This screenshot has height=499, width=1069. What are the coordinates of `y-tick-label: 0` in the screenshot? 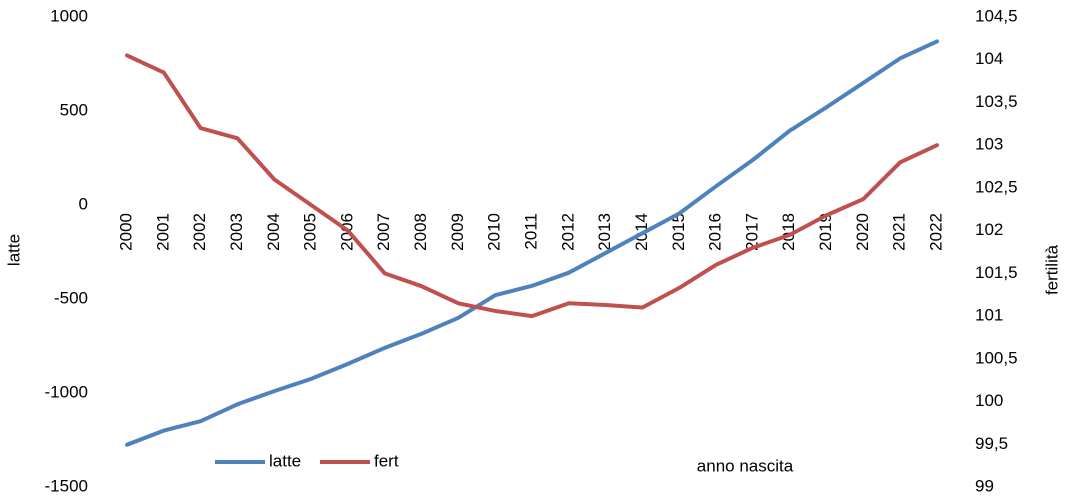 It's located at (83, 203).